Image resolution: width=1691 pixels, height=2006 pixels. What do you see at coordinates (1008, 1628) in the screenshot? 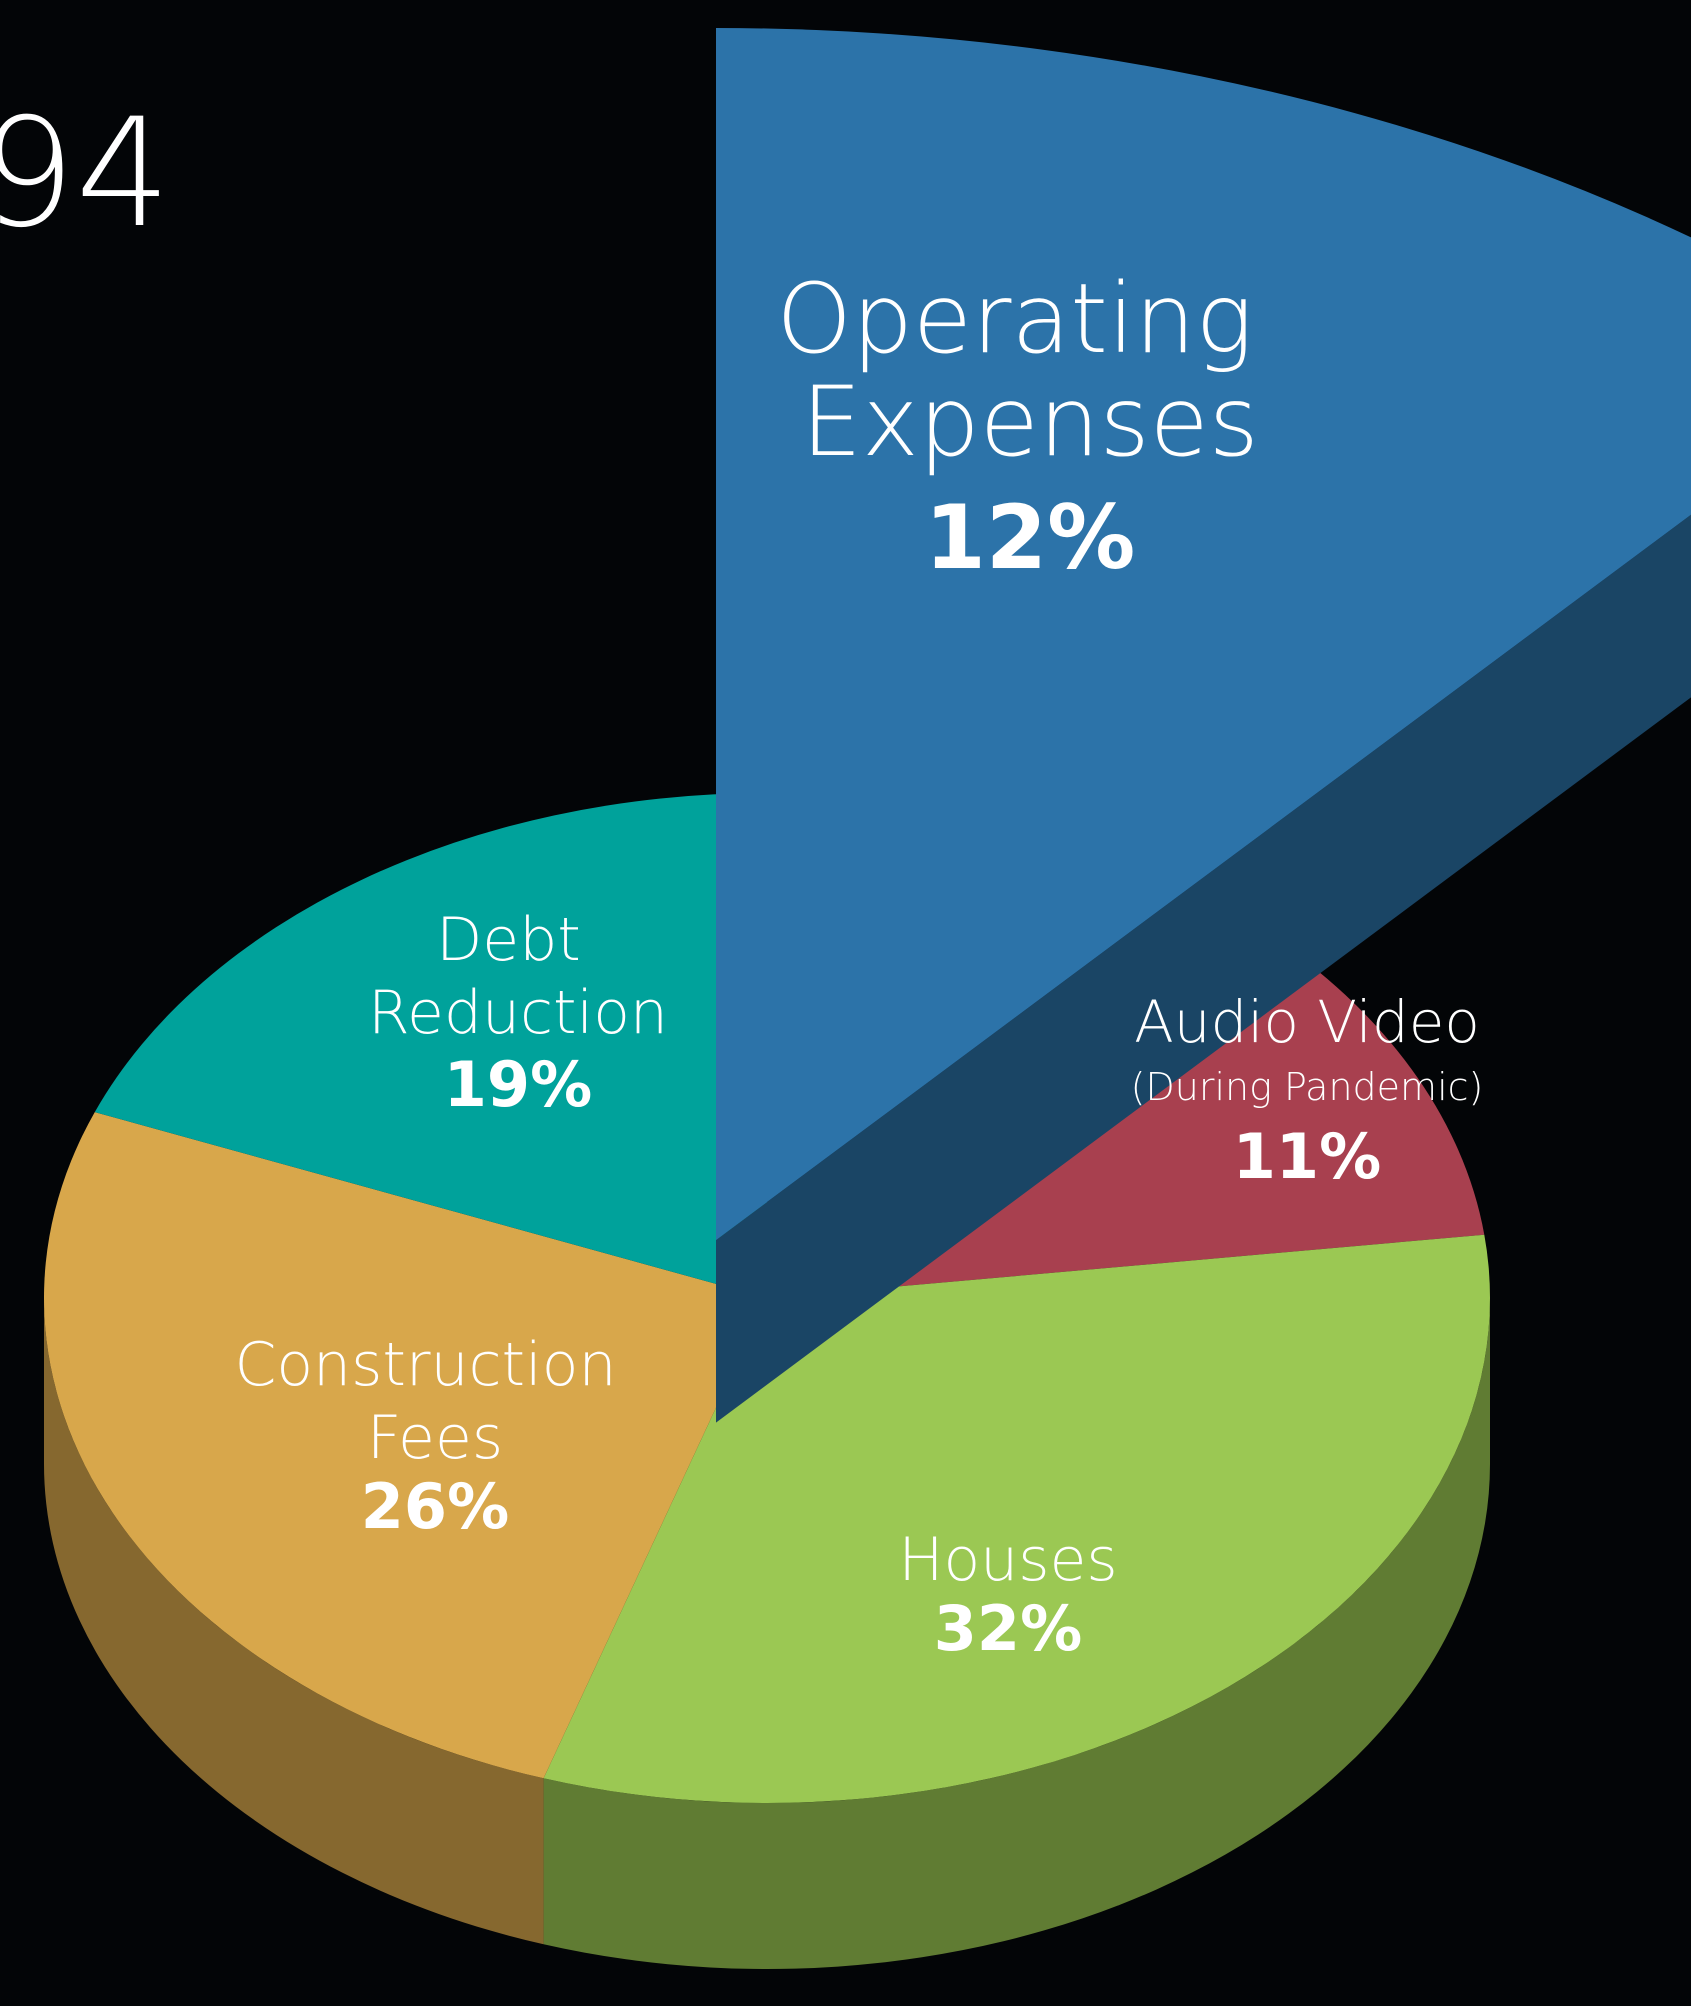
I see `value-label: 32%` at bounding box center [1008, 1628].